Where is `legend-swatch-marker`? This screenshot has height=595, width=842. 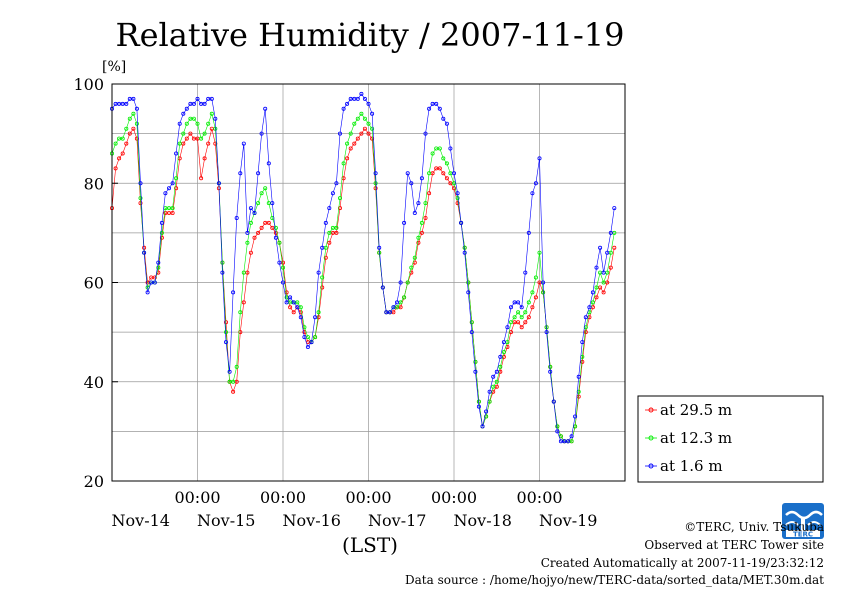 legend-swatch-marker is located at coordinates (651, 466).